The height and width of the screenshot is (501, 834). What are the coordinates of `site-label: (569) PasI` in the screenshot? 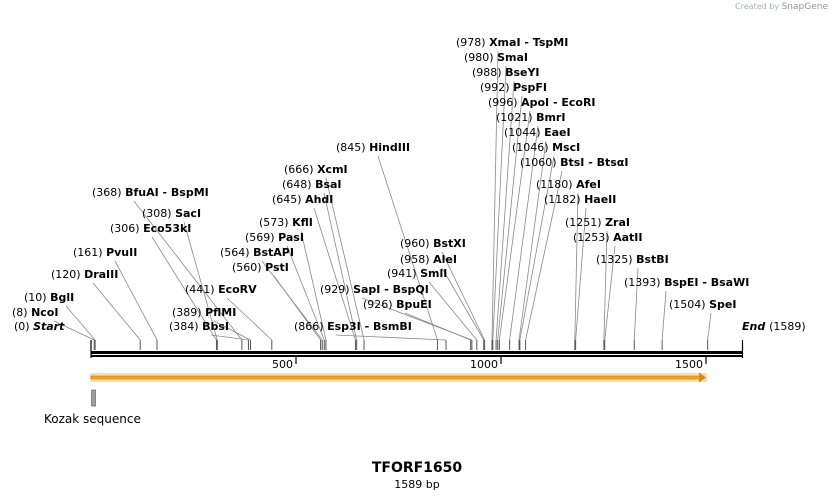 It's located at (274, 237).